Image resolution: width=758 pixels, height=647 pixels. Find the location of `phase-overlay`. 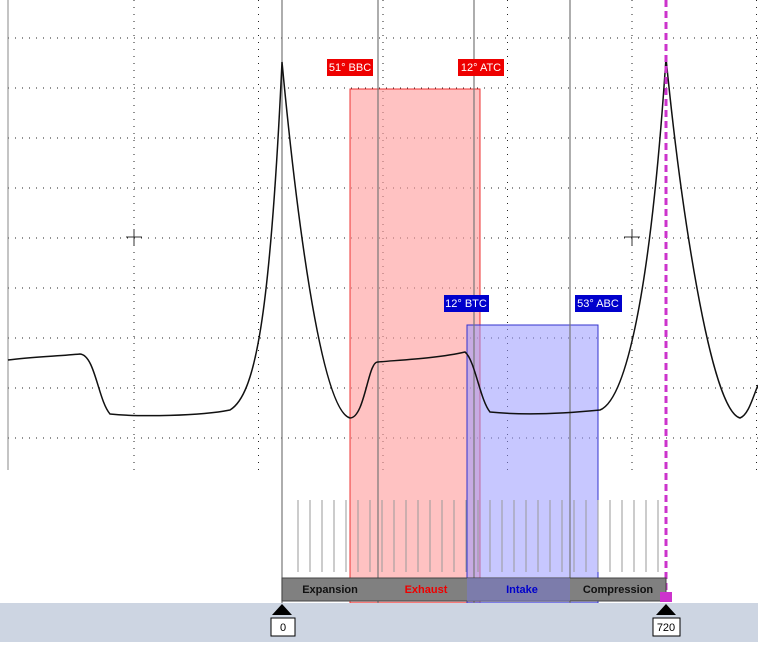

phase-overlay is located at coordinates (518, 589).